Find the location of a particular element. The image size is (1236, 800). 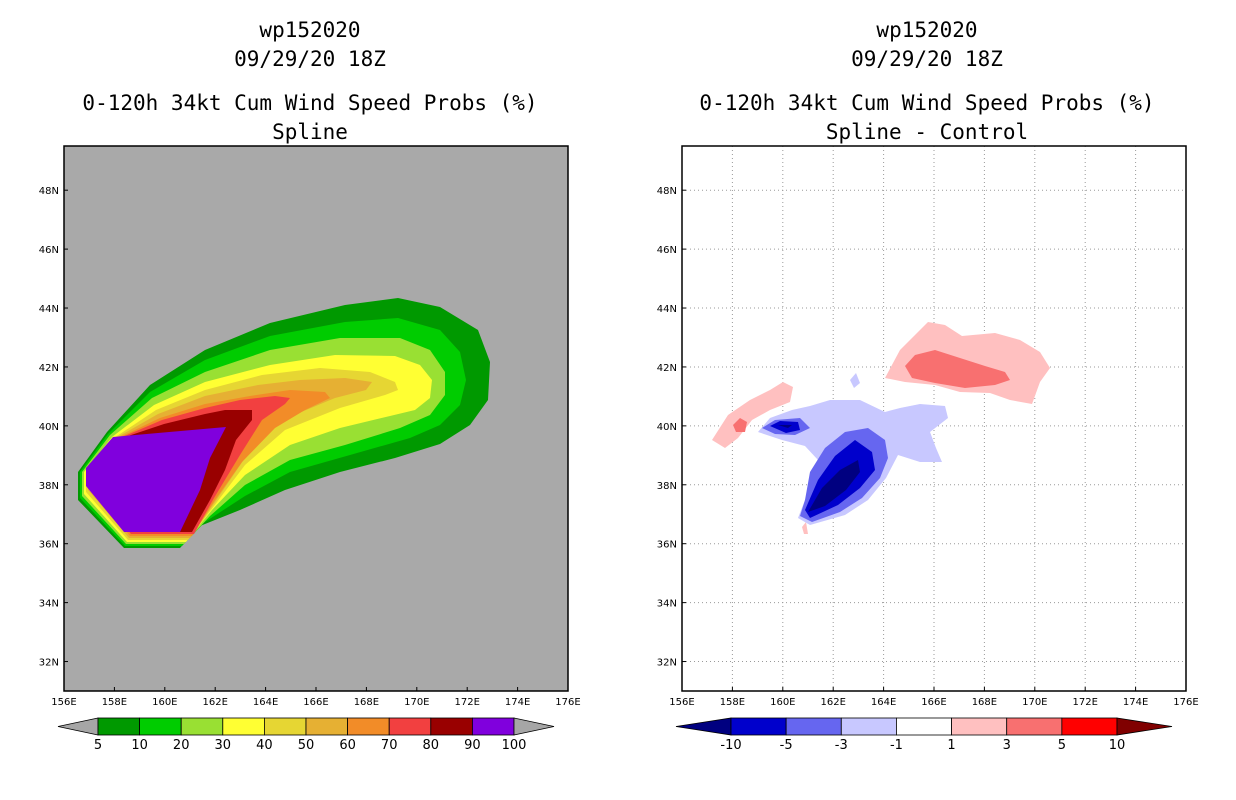

diff-neg-1-b is located at coordinates (855, 380).